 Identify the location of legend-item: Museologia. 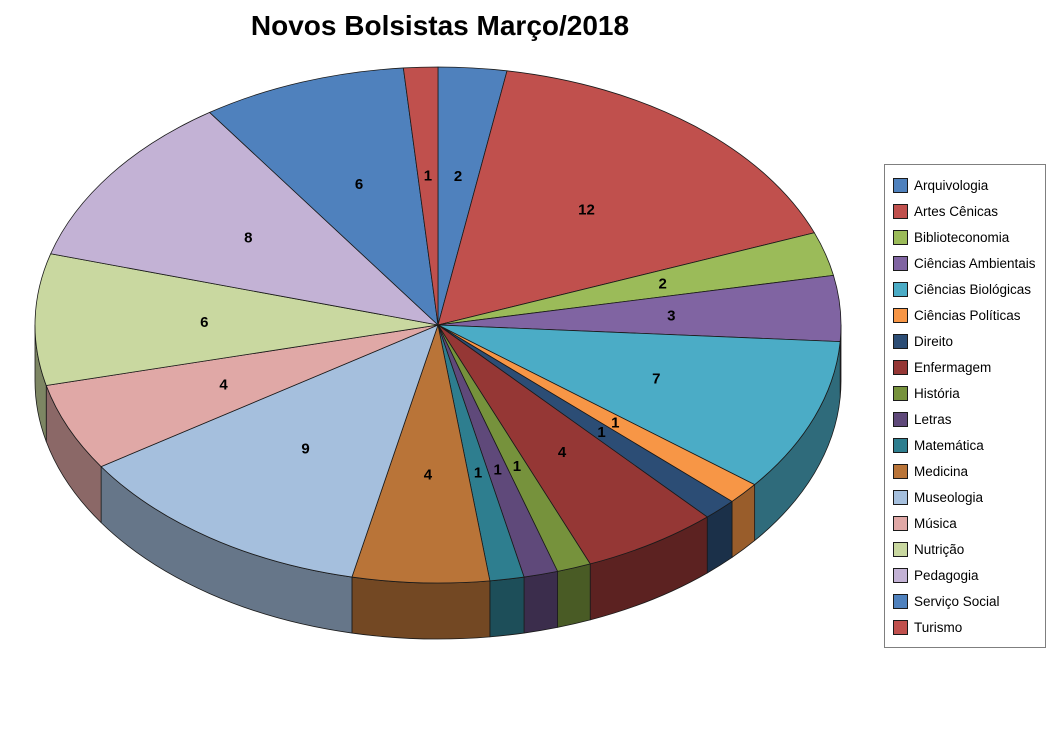
(965, 497).